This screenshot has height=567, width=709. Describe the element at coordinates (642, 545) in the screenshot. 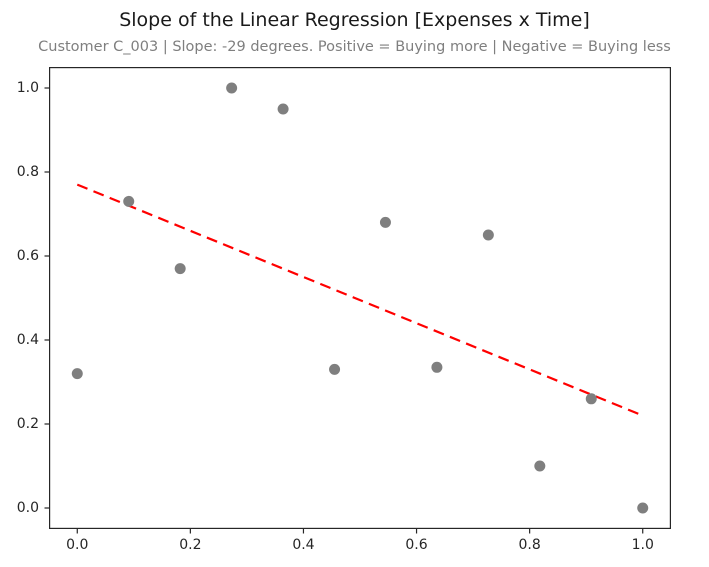

I see `x-tick-label: 1.0` at that location.